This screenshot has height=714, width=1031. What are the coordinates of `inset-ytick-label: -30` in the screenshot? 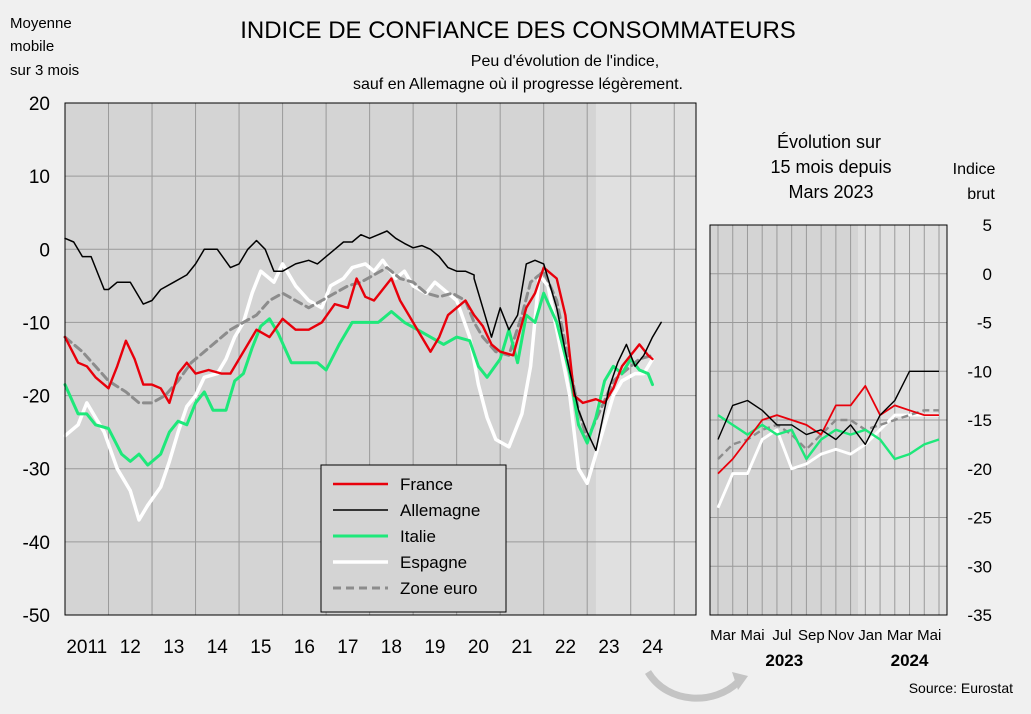 It's located at (979, 566).